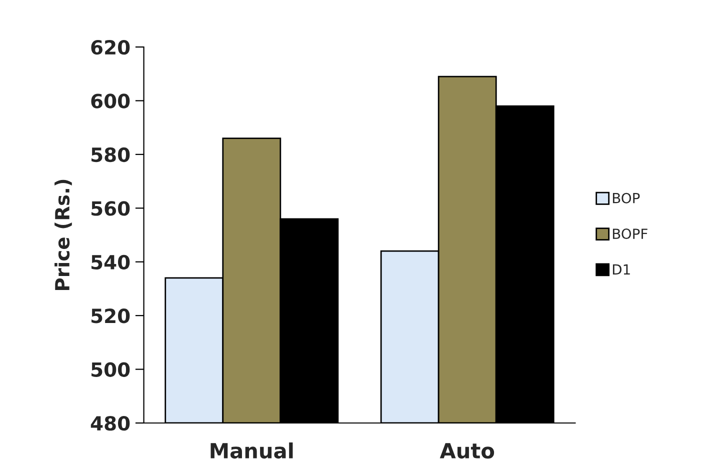  Describe the element at coordinates (63, 235) in the screenshot. I see `y-axis-title: Price (Rs.)` at that location.